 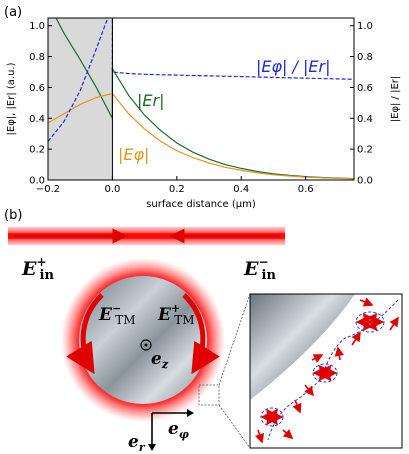 What do you see at coordinates (175, 314) in the screenshot?
I see `e-tm-plus-label: E+ TM` at bounding box center [175, 314].